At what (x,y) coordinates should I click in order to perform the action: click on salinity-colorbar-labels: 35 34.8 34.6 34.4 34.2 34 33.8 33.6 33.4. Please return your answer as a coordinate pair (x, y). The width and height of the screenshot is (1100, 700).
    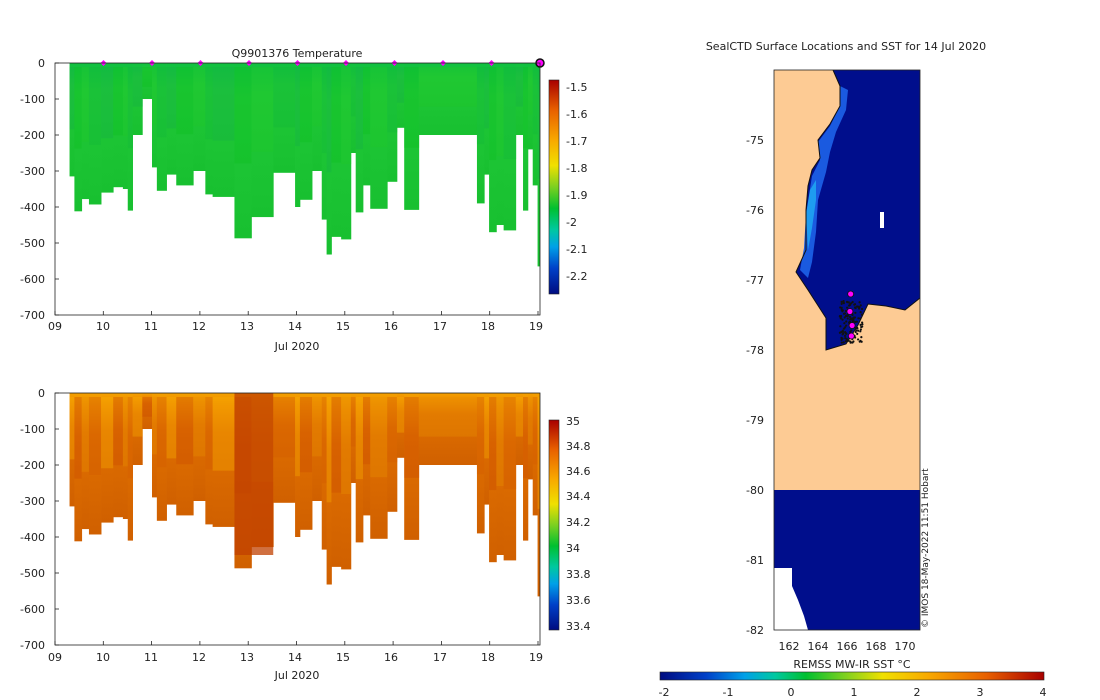
    Looking at the image, I should click on (578, 524).